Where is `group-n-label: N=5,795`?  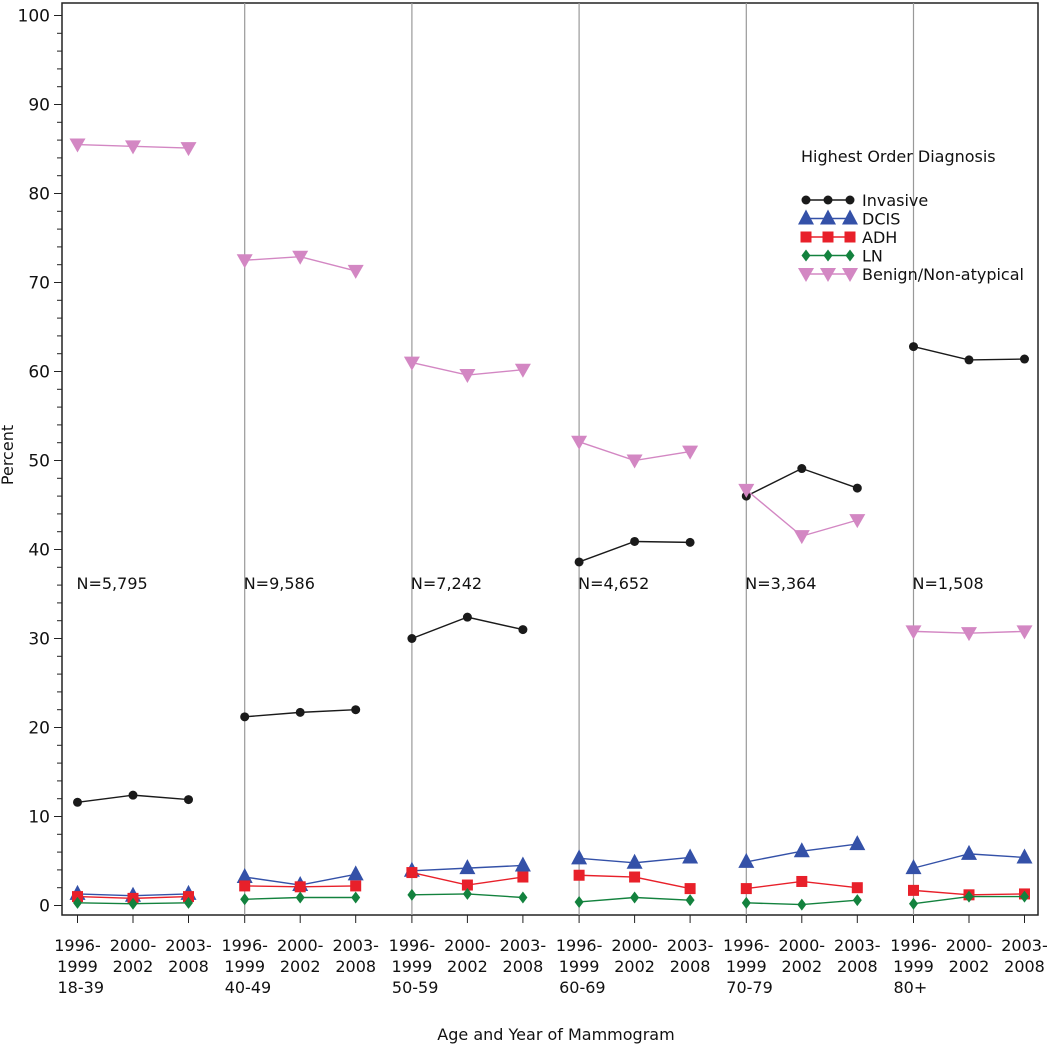 group-n-label: N=5,795 is located at coordinates (112, 583).